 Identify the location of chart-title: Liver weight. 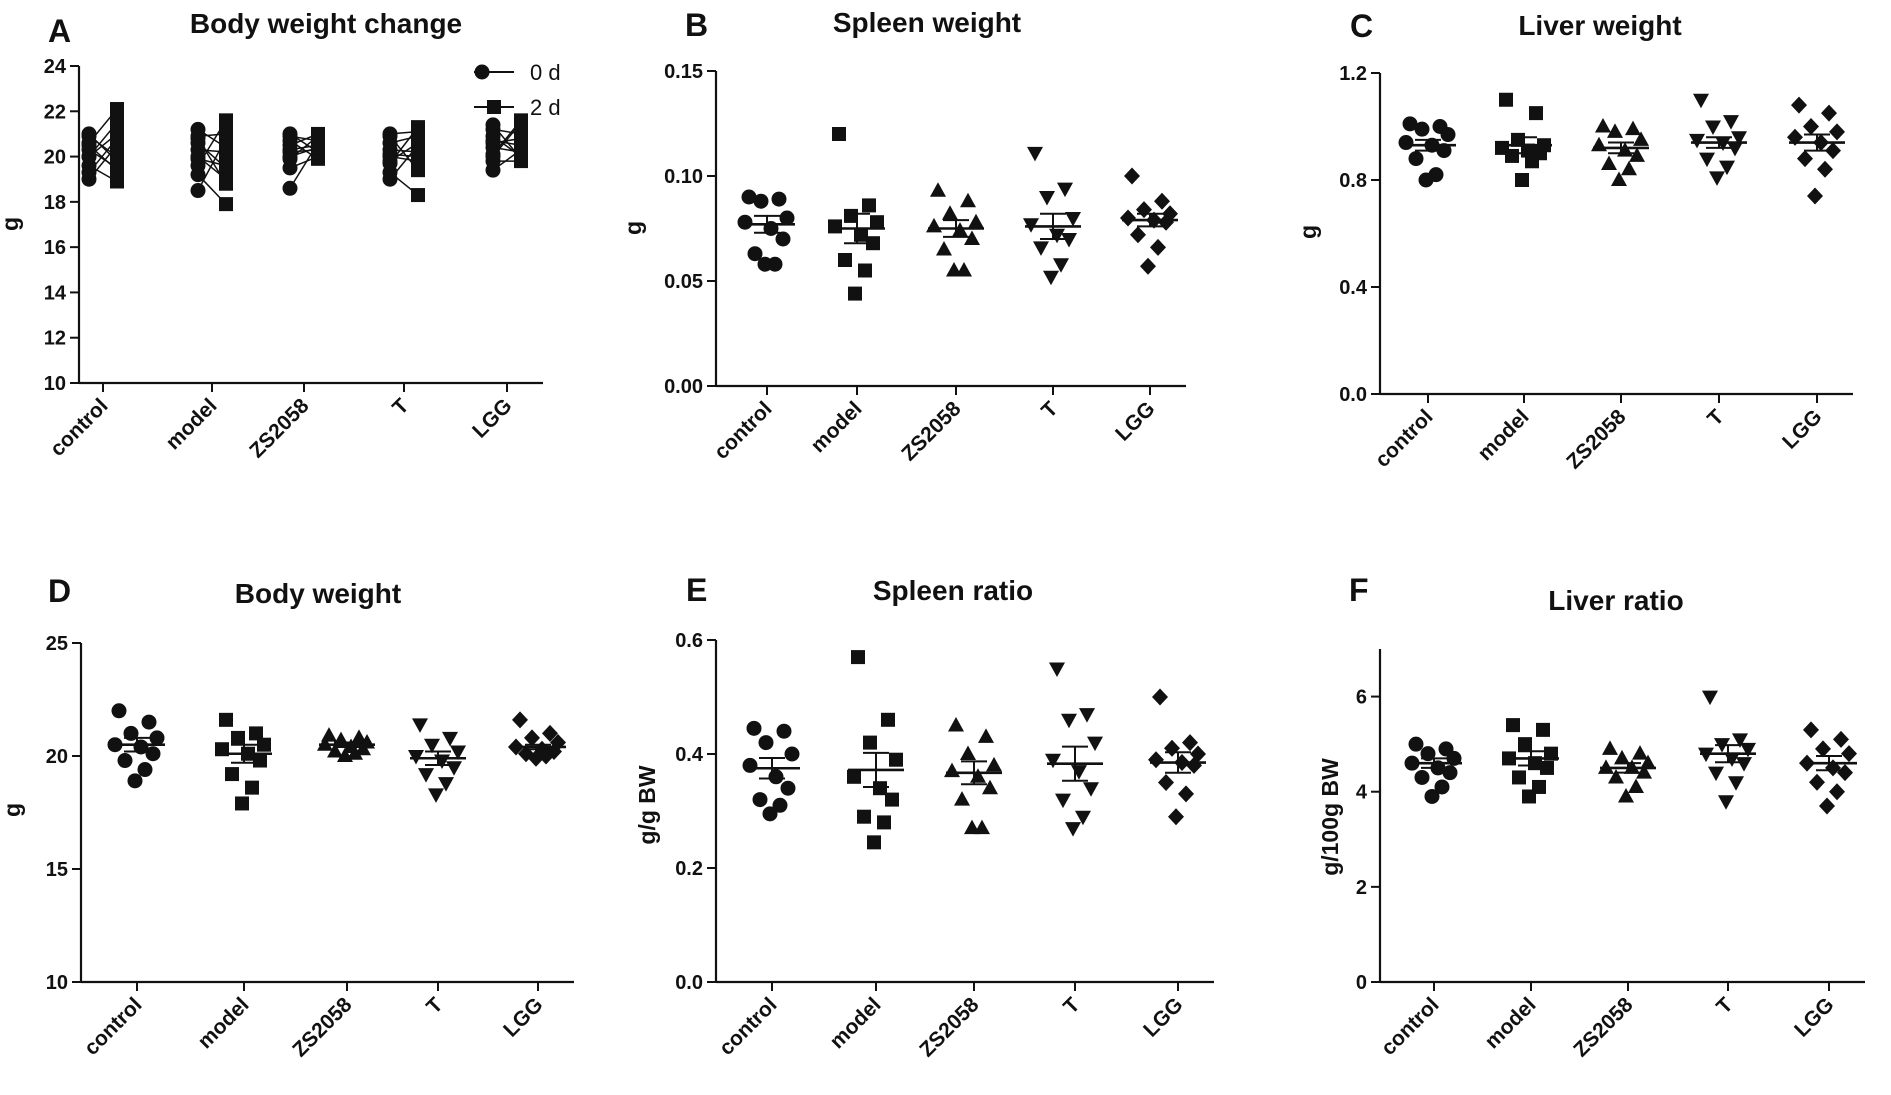
(1599, 25).